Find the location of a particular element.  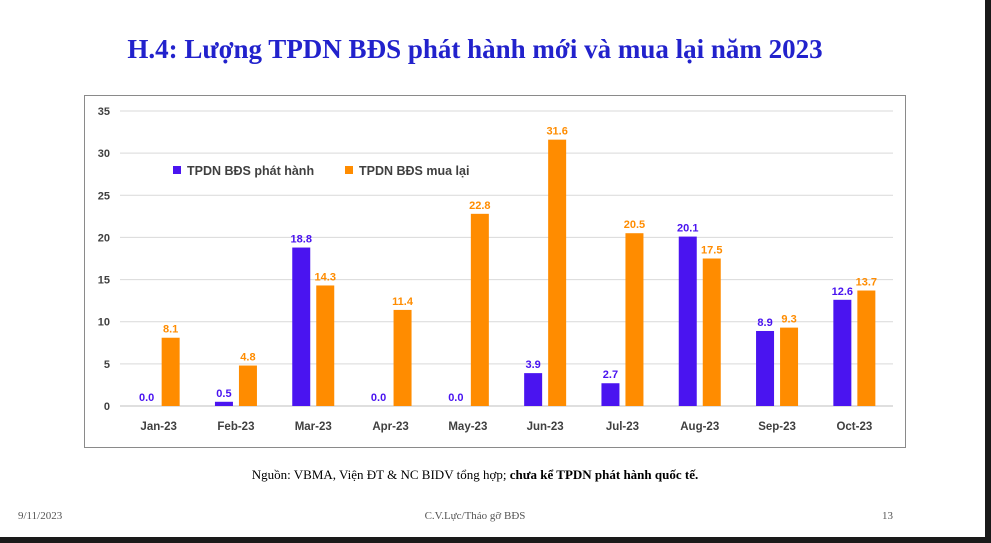

x-tick-label: Jul-23 is located at coordinates (622, 427).